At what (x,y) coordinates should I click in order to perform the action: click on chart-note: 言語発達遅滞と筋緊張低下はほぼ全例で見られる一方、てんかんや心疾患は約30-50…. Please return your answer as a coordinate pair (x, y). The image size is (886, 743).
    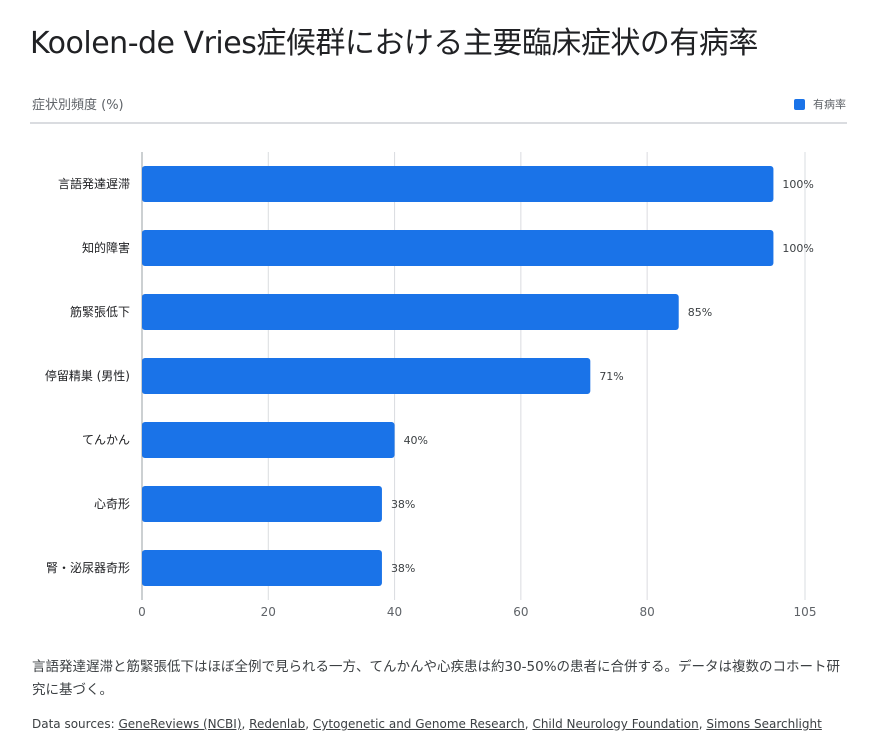
    Looking at the image, I should click on (436, 678).